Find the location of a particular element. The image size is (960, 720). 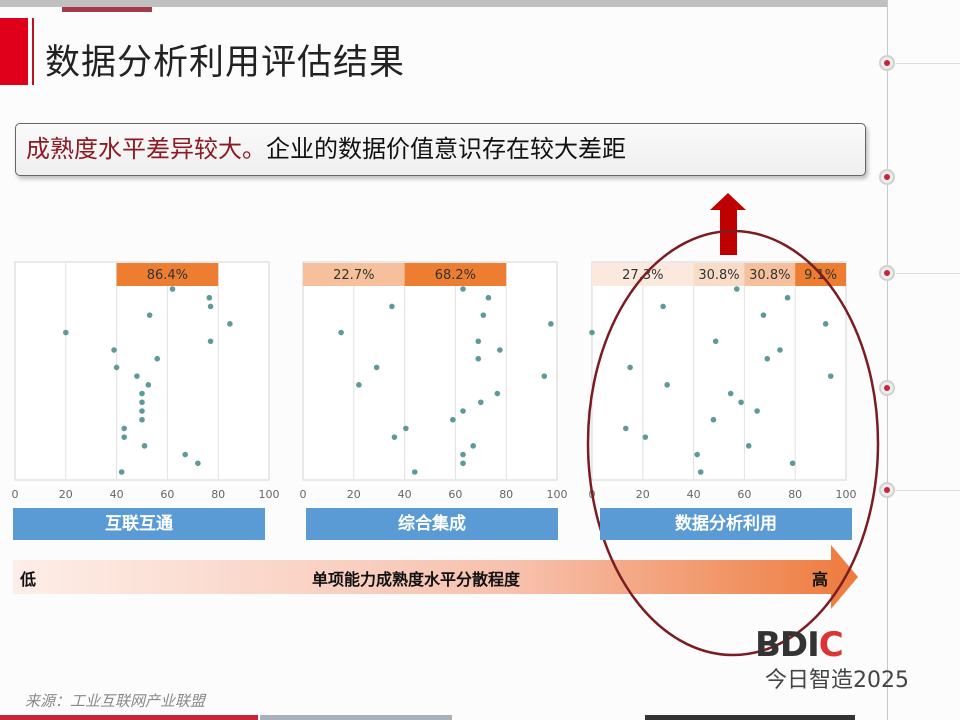

up-arrow-icon is located at coordinates (728, 224).